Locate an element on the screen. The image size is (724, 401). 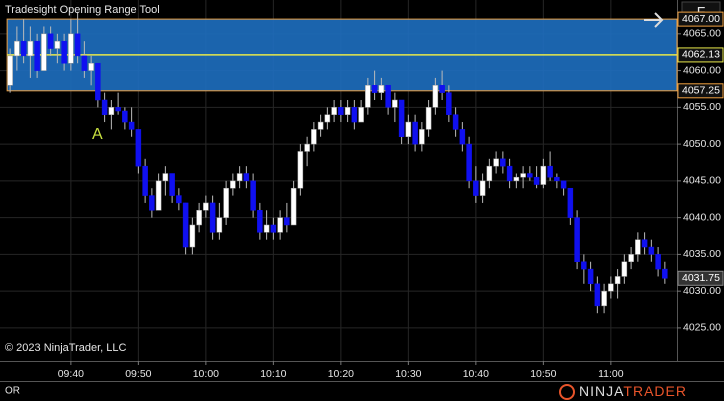
y-tick-label: 4050.00 is located at coordinates (702, 144).